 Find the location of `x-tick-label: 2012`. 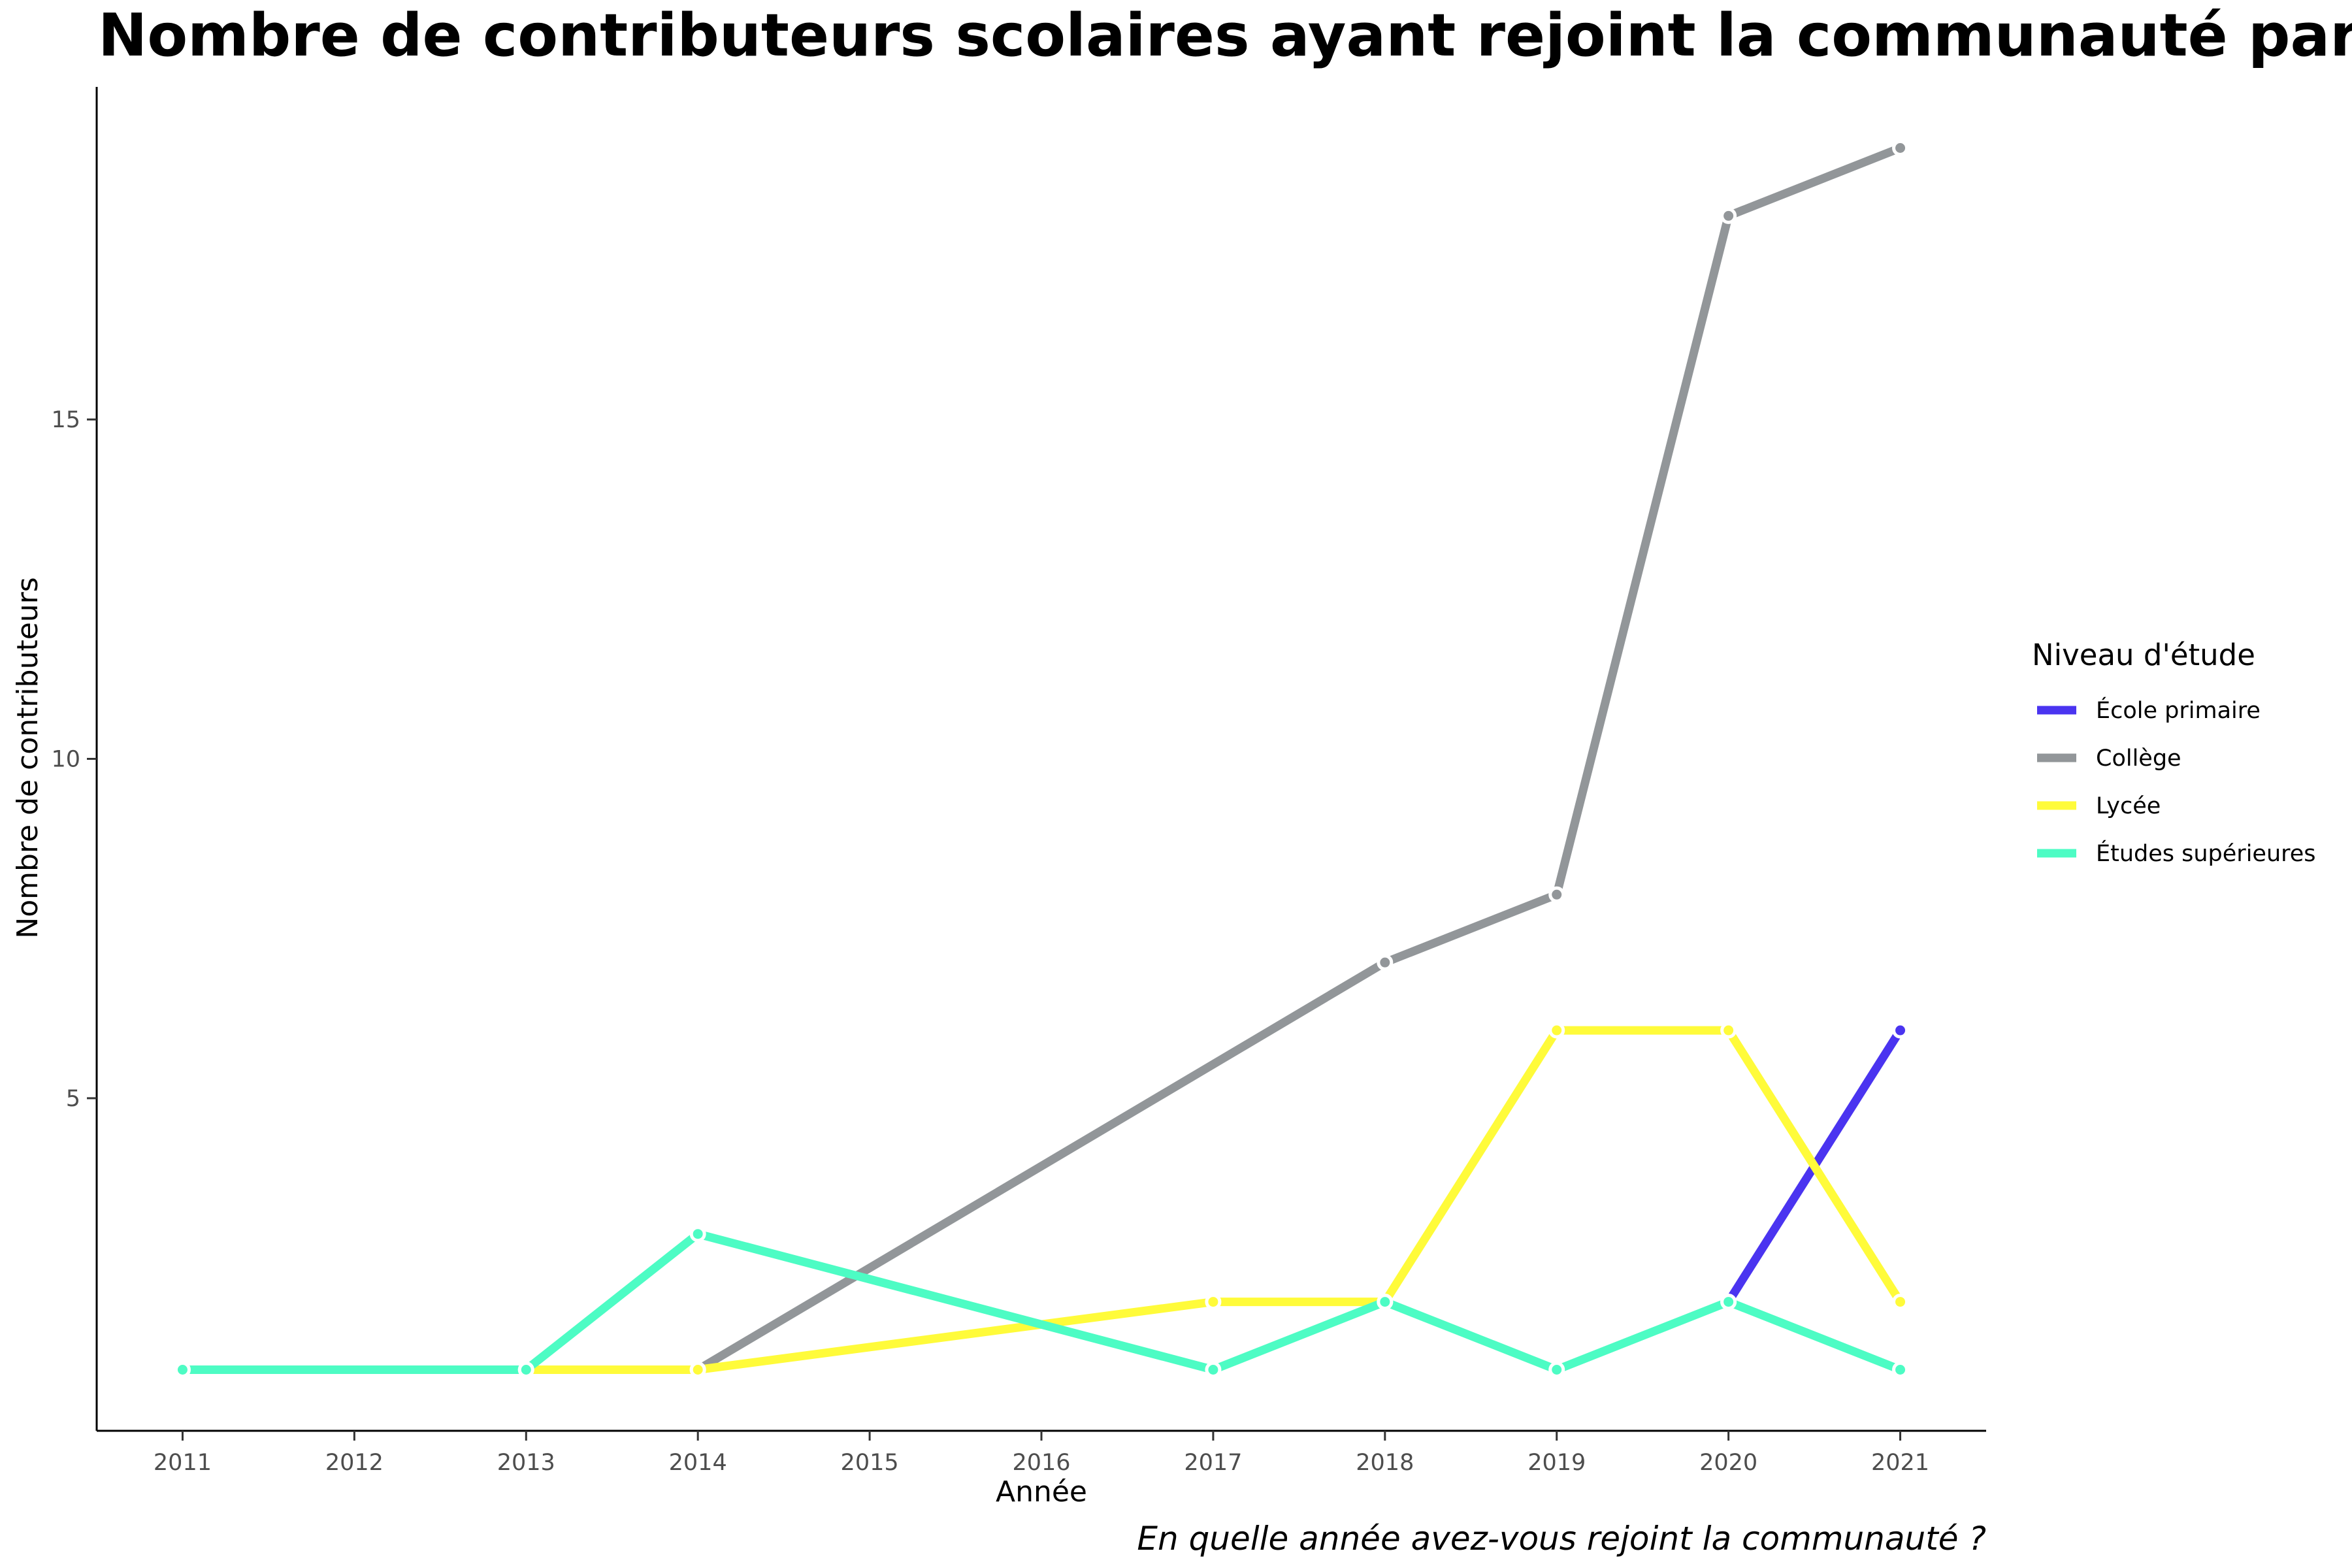

x-tick-label: 2012 is located at coordinates (354, 1463).